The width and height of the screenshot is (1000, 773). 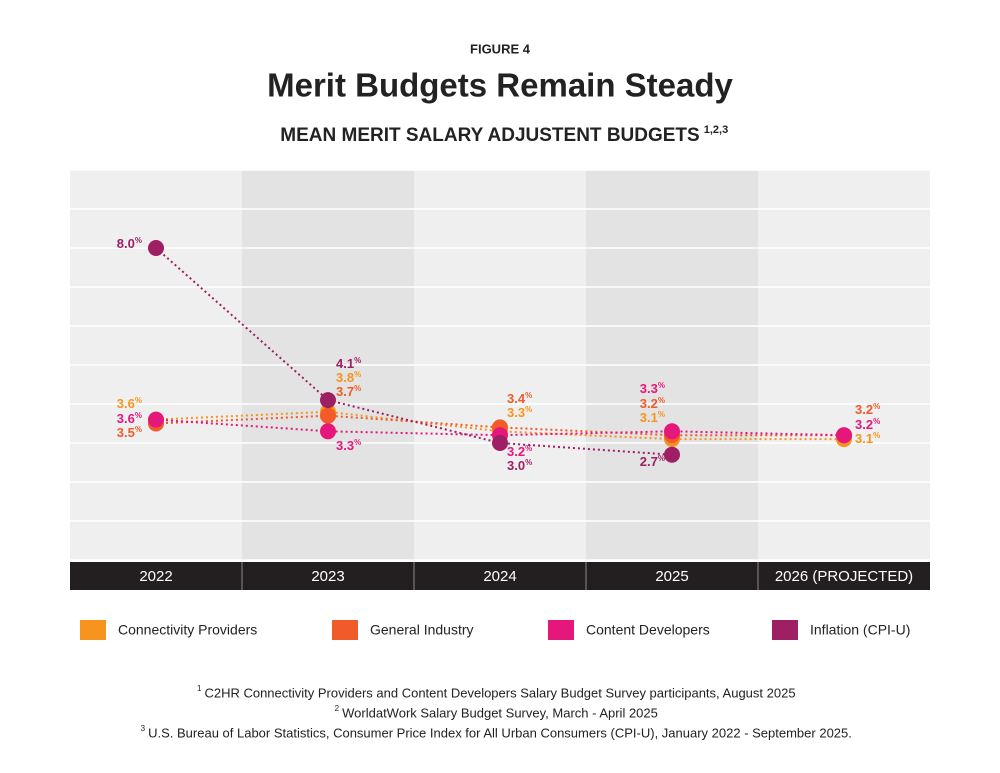 I want to click on legend-label: Connectivity Providers, so click(x=187, y=630).